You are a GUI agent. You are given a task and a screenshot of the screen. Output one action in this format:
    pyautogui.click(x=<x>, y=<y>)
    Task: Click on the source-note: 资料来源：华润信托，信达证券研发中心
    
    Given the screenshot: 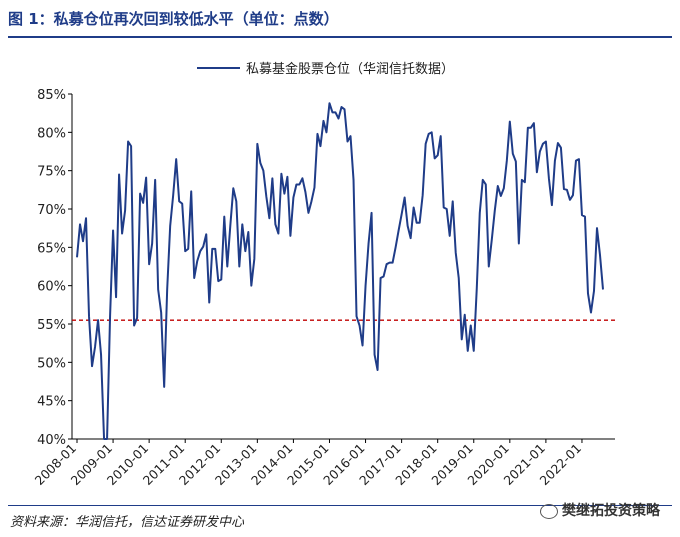 What is the action you would take?
    pyautogui.click(x=127, y=522)
    